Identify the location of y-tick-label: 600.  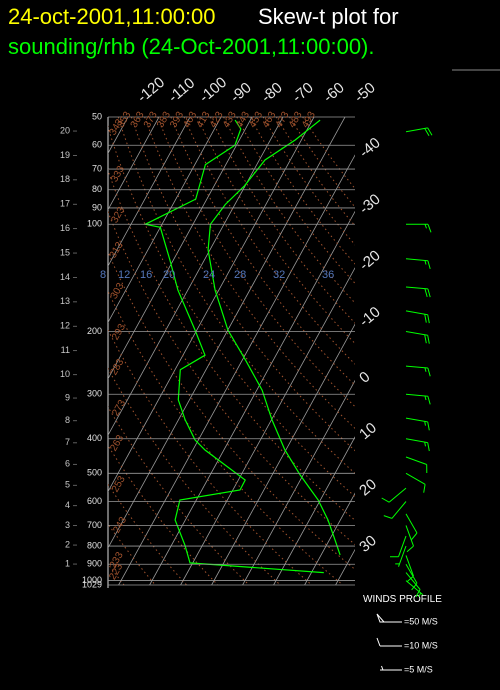
(94, 501).